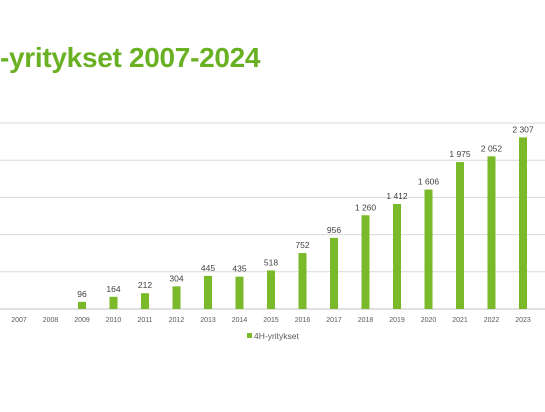 Image resolution: width=545 pixels, height=412 pixels. Describe the element at coordinates (208, 320) in the screenshot. I see `x-tick-label: 2013` at that location.